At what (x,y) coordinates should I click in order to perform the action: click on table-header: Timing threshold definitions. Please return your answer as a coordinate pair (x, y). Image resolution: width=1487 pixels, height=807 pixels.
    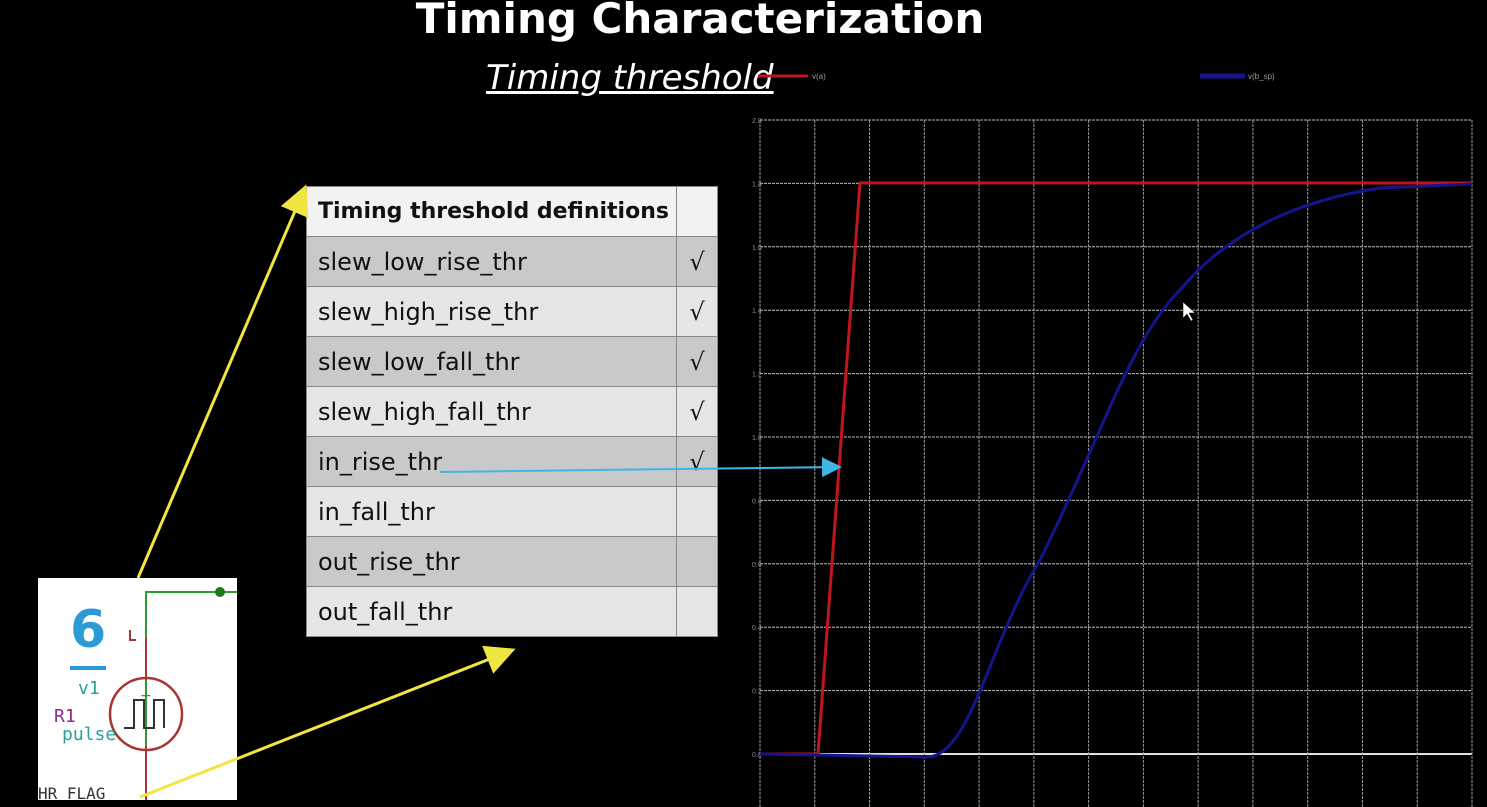
    Looking at the image, I should click on (491, 211).